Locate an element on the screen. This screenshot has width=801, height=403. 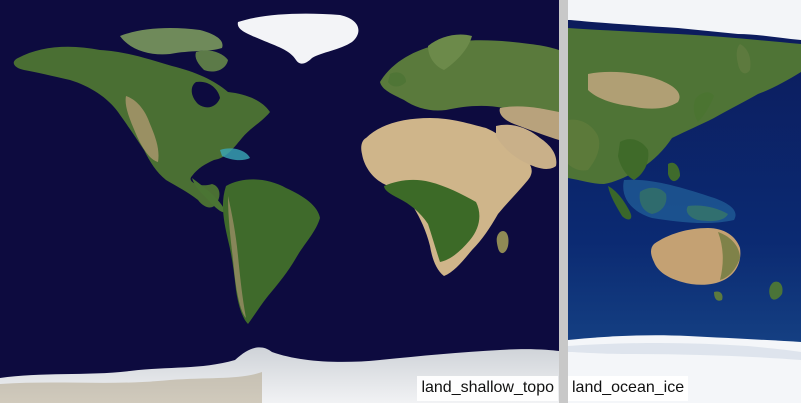
kamchatka is located at coordinates (743, 59).